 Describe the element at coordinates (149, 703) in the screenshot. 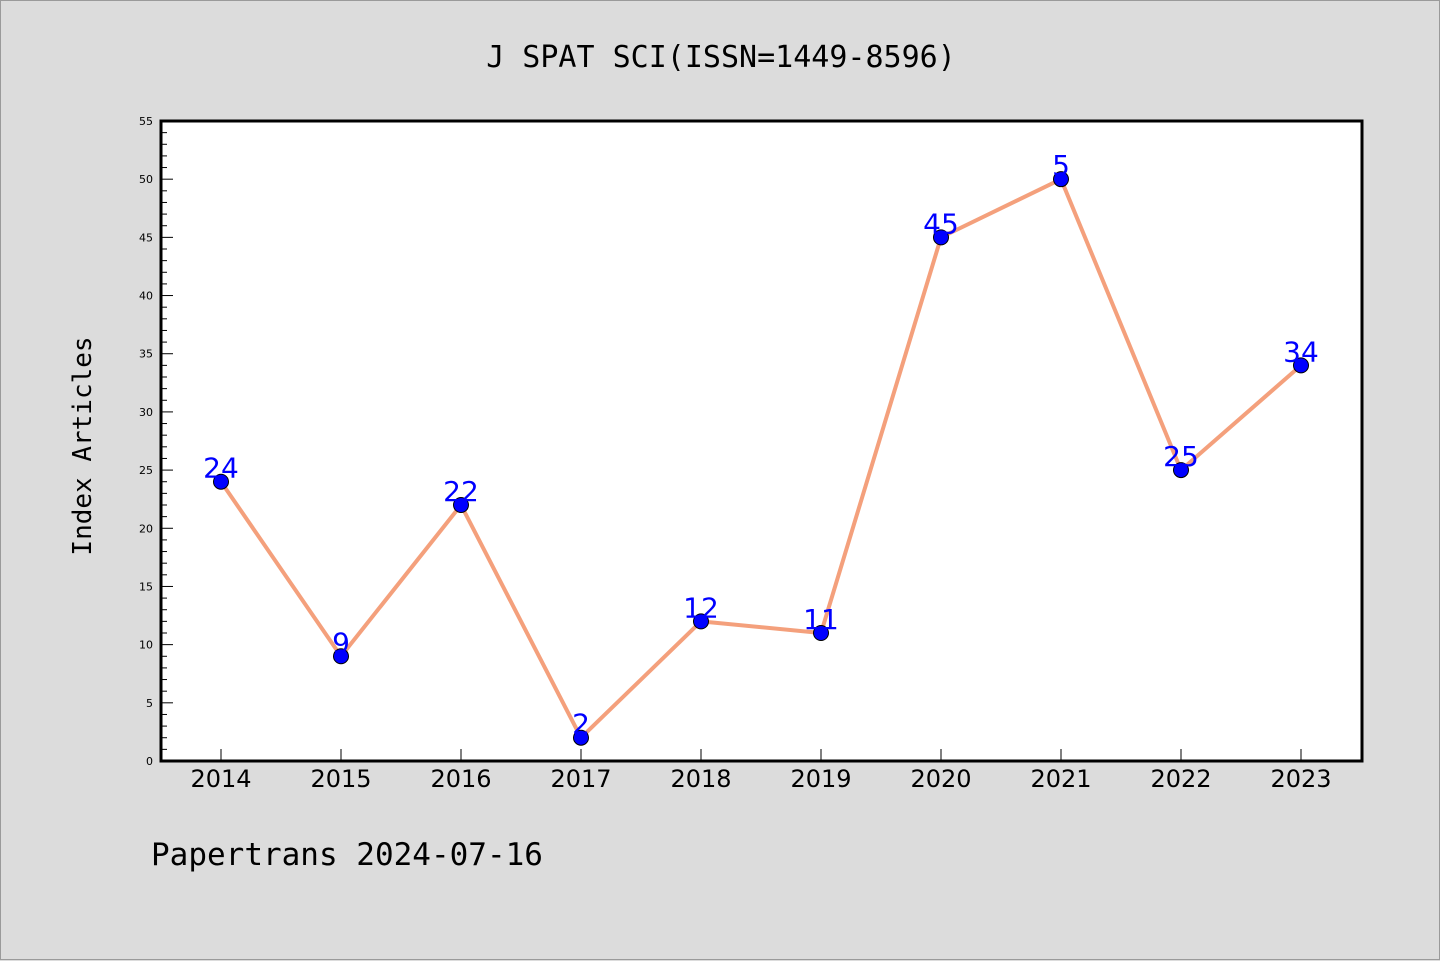

I see `y-tick-label: 5` at that location.